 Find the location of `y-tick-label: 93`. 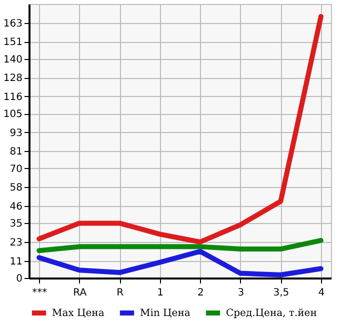

y-tick-label: 93 is located at coordinates (16, 133).